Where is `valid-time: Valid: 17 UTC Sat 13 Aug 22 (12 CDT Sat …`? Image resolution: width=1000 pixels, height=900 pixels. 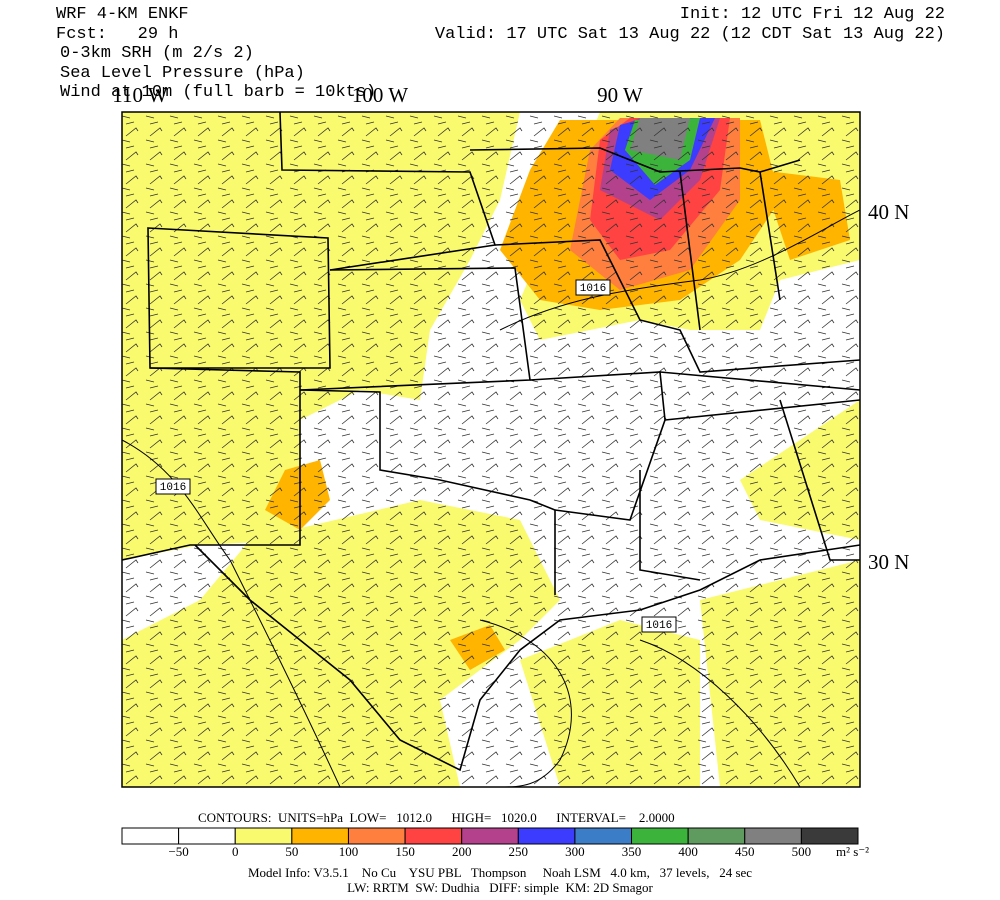 valid-time: Valid: 17 UTC Sat 13 Aug 22 (12 CDT Sat … is located at coordinates (690, 34).